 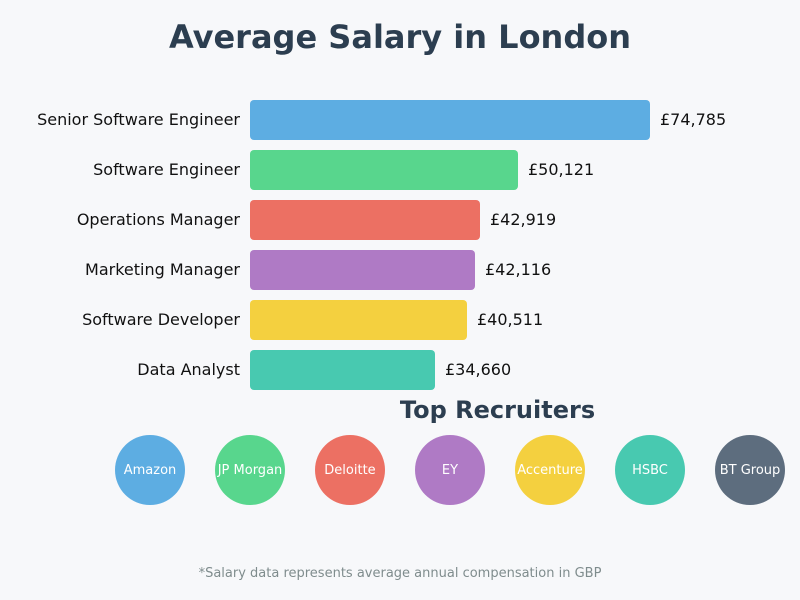 What do you see at coordinates (693, 119) in the screenshot?
I see `bar-value-label: £74,785` at bounding box center [693, 119].